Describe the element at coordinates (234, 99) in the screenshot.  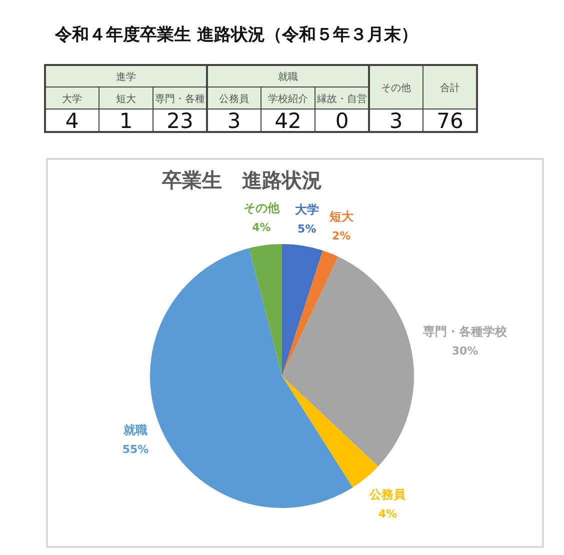
I see `category-label: 公務員` at that location.